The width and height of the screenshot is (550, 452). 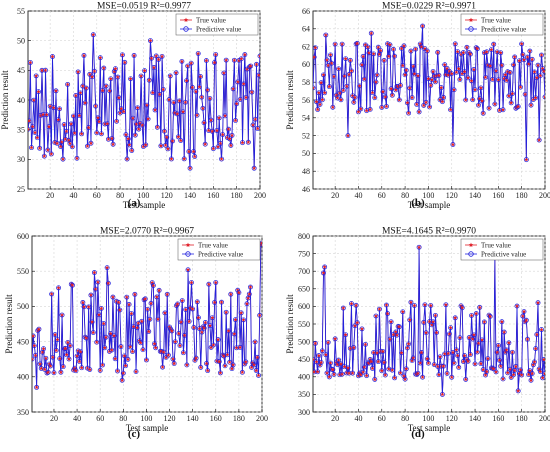 What do you see at coordinates (147, 232) in the screenshot?
I see `chart-title: MSE=2.0770 R²=0.9967` at bounding box center [147, 232].